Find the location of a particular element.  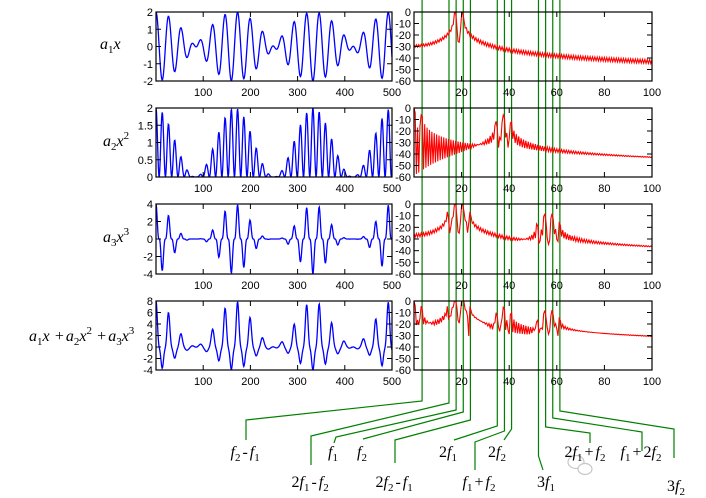

frequency-label: 2f1- f2 is located at coordinates (310, 484).